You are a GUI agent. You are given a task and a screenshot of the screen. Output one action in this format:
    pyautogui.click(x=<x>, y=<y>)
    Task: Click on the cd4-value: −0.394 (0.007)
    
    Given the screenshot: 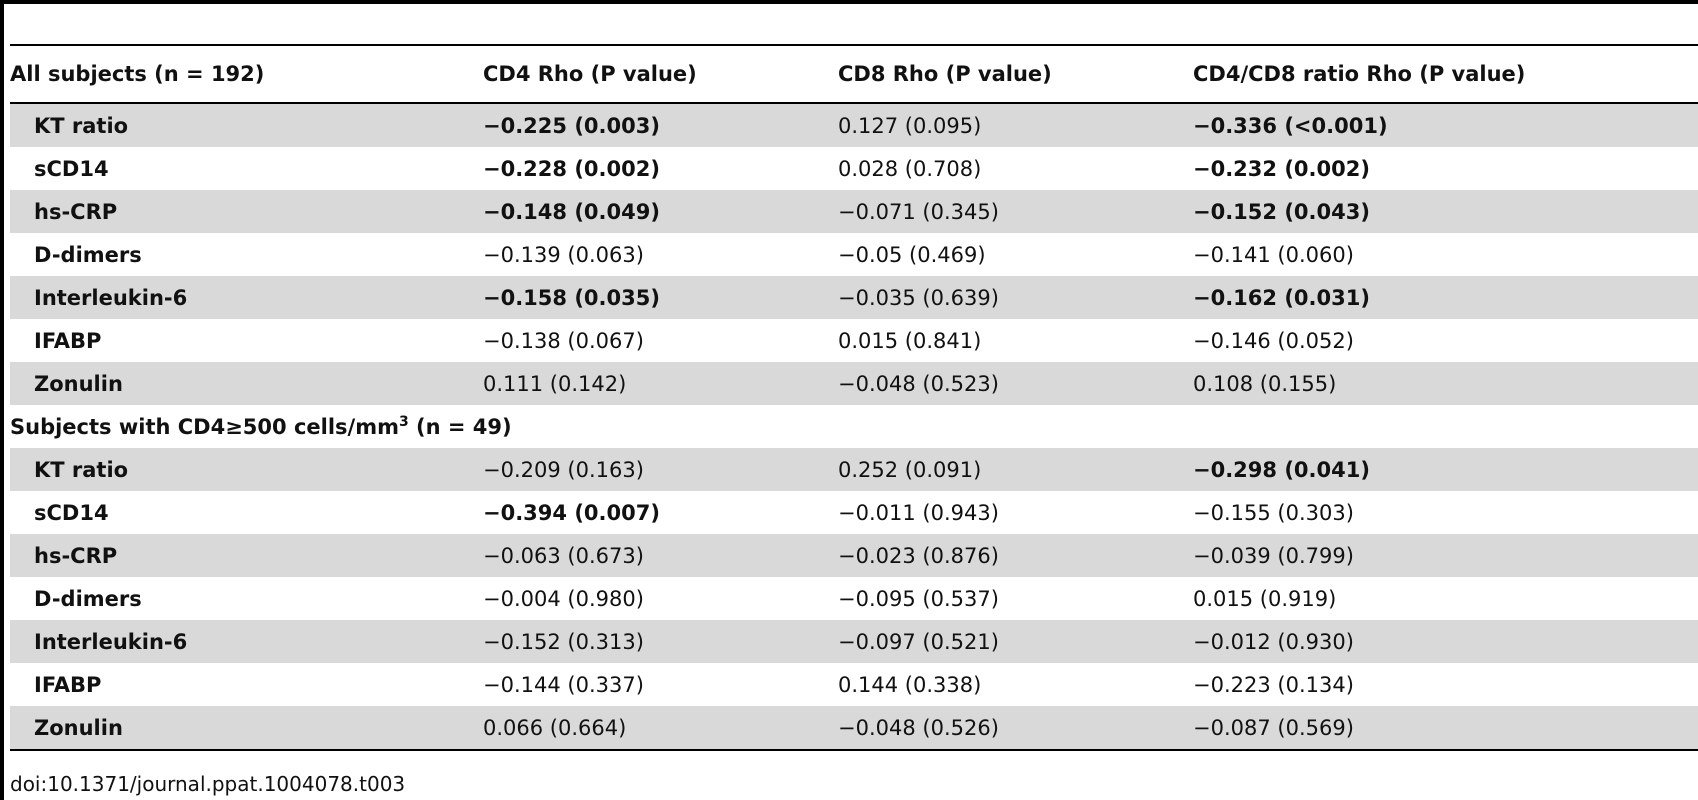 What is the action you would take?
    pyautogui.click(x=571, y=512)
    